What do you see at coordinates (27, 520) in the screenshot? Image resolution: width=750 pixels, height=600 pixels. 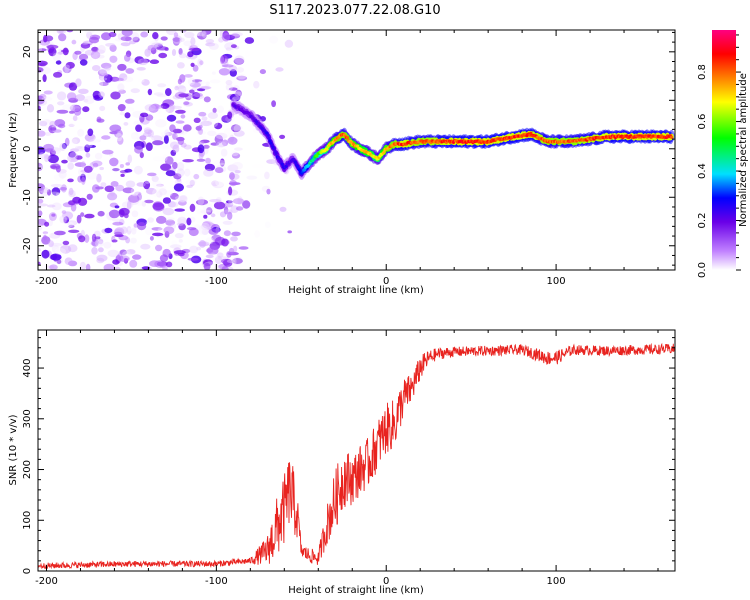 I see `y-tick-label: 100` at bounding box center [27, 520].